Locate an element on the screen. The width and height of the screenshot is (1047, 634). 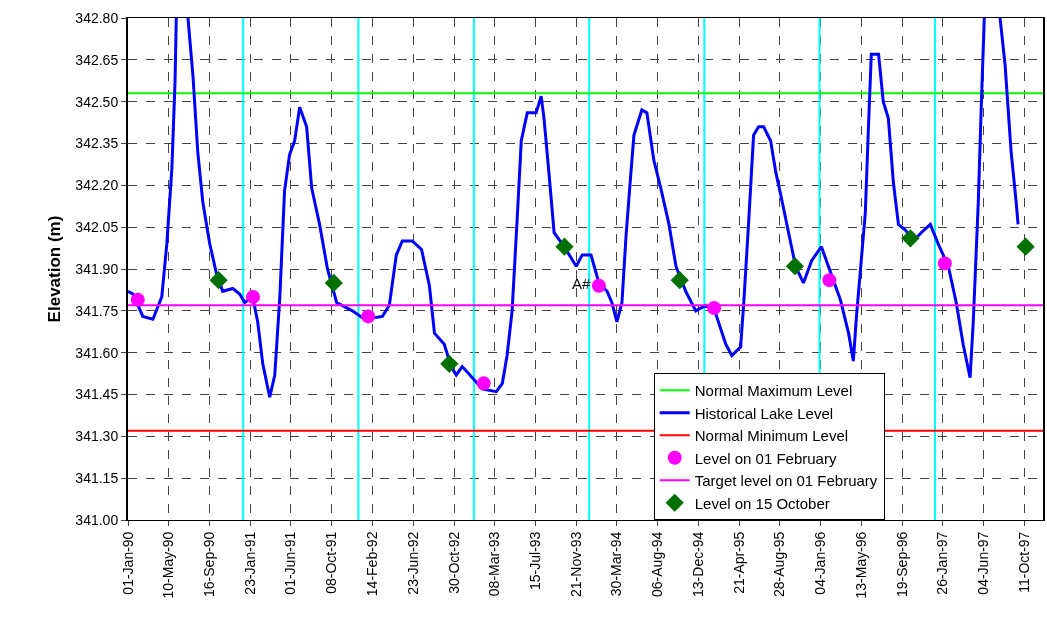
x-tick-label: 28-Aug-95 is located at coordinates (779, 564).